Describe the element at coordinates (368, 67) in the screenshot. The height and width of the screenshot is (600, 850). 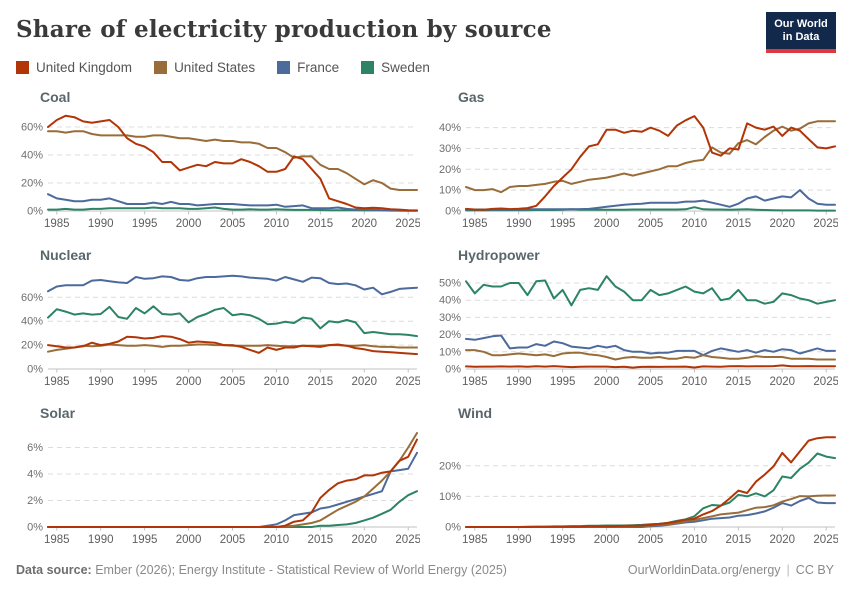
I see `legend-swatch` at that location.